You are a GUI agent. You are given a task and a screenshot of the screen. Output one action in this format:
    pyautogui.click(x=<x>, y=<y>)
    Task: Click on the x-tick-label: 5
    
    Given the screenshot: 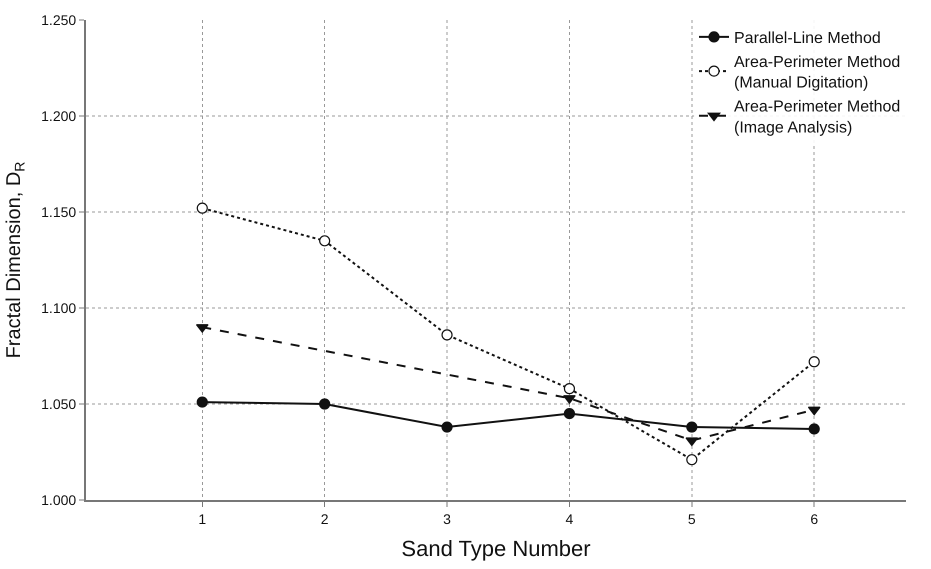 What is the action you would take?
    pyautogui.click(x=692, y=518)
    